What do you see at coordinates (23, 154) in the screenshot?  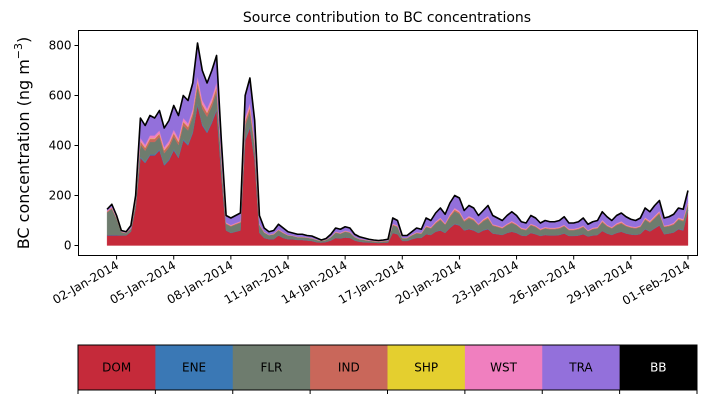 I see `y-axis-label-main: BC concentration (ng m` at bounding box center [23, 154].